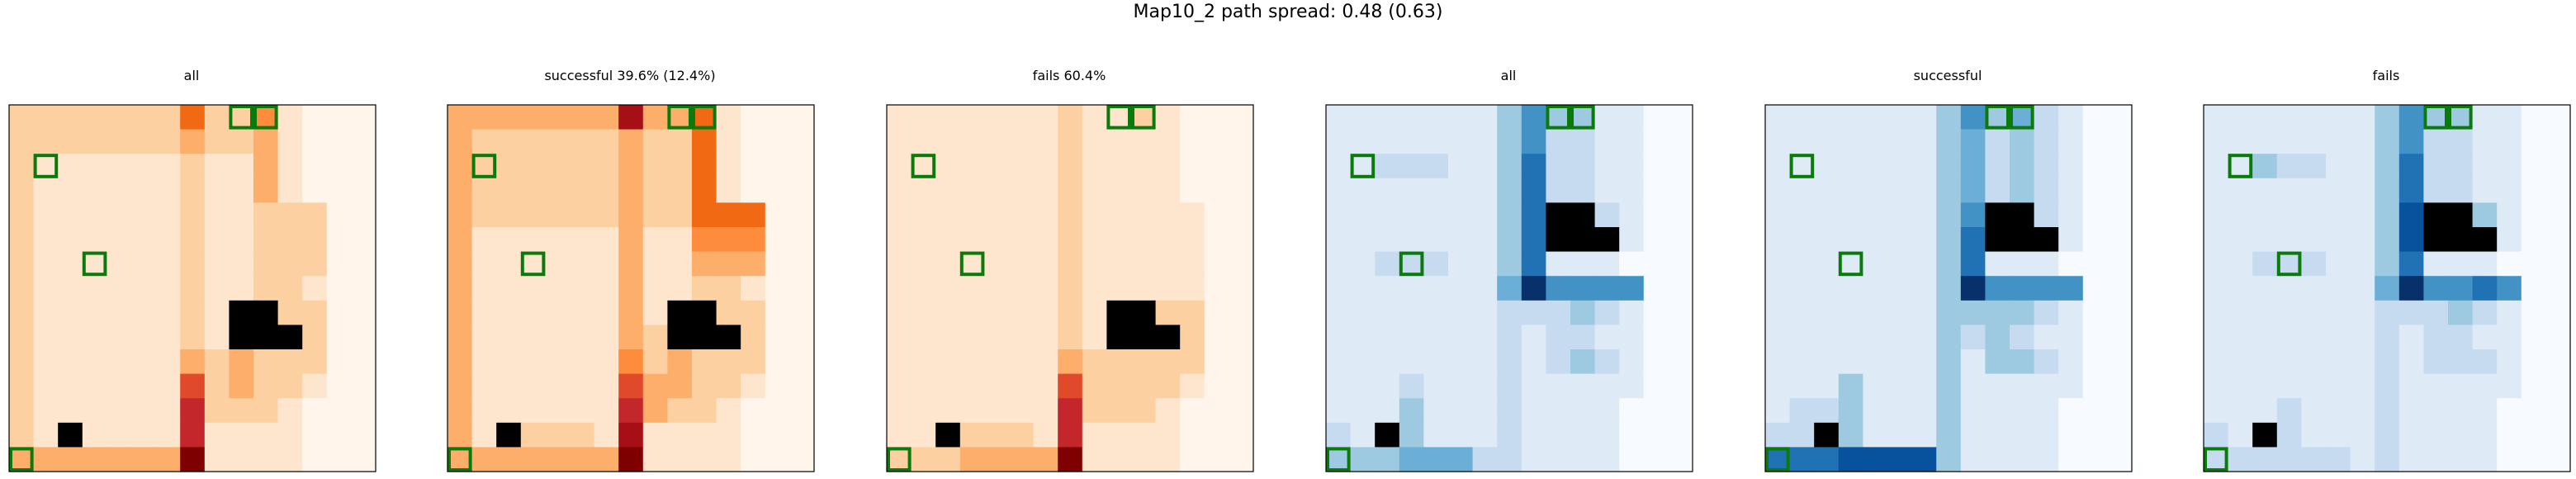 This screenshot has height=479, width=2576. Describe the element at coordinates (631, 270) in the screenshot. I see `heatmap-panel-2: successful 39.6% (12.4%)` at that location.